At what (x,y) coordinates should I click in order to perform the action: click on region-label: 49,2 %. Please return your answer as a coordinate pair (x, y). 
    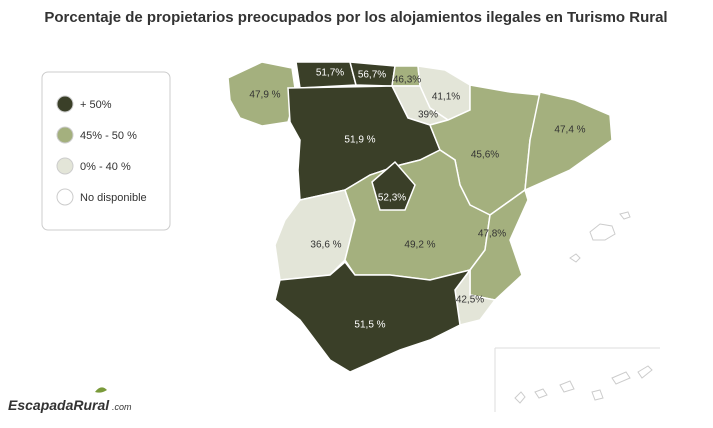
    Looking at the image, I should click on (419, 245).